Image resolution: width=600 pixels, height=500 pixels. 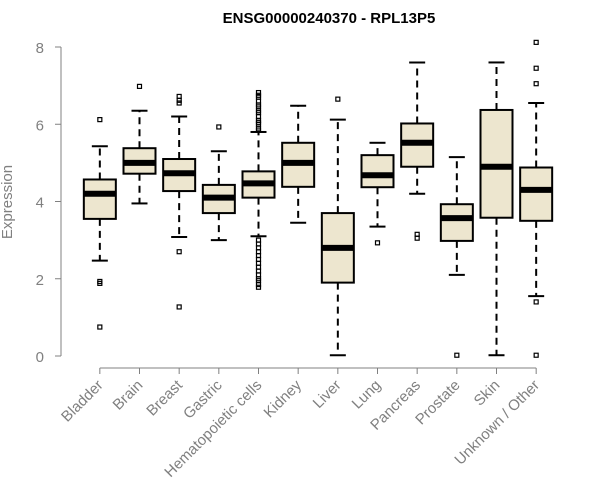 I want to click on chart-title: ENSG00000240370 - RPL13P5, so click(x=329, y=18).